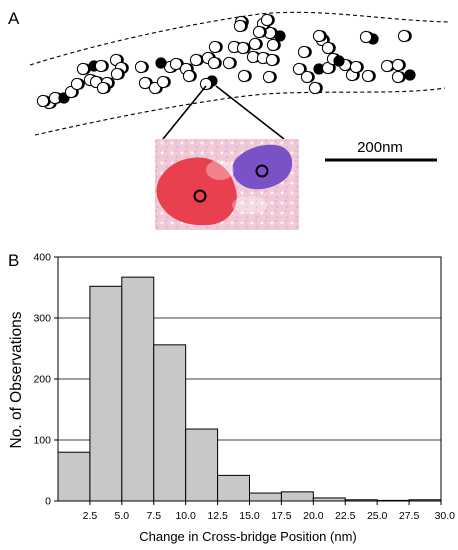 Image resolution: width=458 pixels, height=550 pixels. I want to click on x-tick-label: 25.0, so click(377, 516).